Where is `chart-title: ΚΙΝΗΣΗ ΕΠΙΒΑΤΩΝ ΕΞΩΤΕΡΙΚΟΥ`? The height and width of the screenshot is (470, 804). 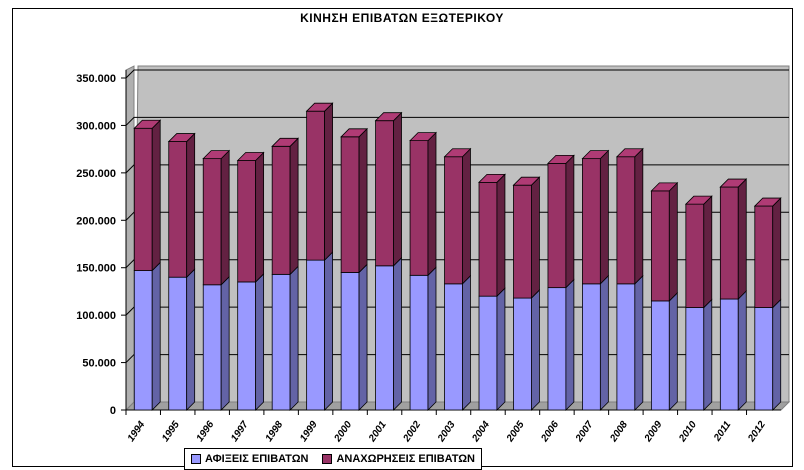
chart-title: ΚΙΝΗΣΗ ΕΠΙΒΑΤΩΝ ΕΞΩΤΕΡΙΚΟΥ is located at coordinates (402, 18).